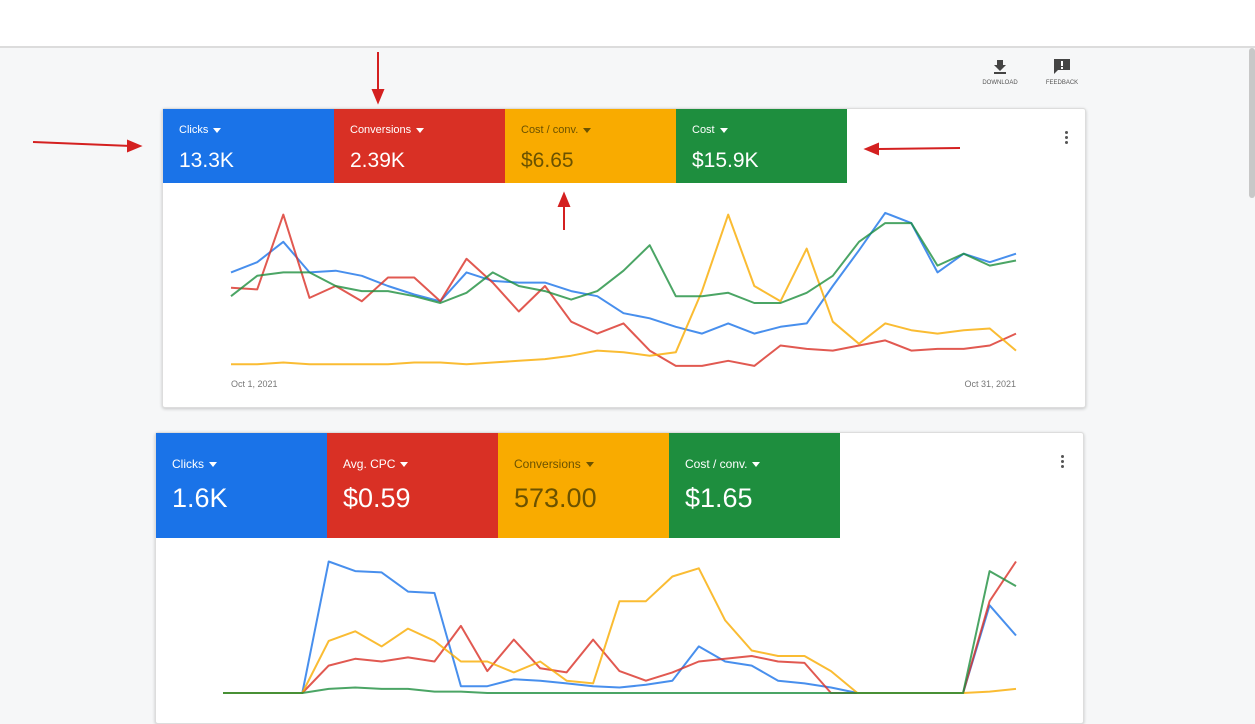 The width and height of the screenshot is (1255, 724). Describe the element at coordinates (1252, 123) in the screenshot. I see `scrollbar` at that location.